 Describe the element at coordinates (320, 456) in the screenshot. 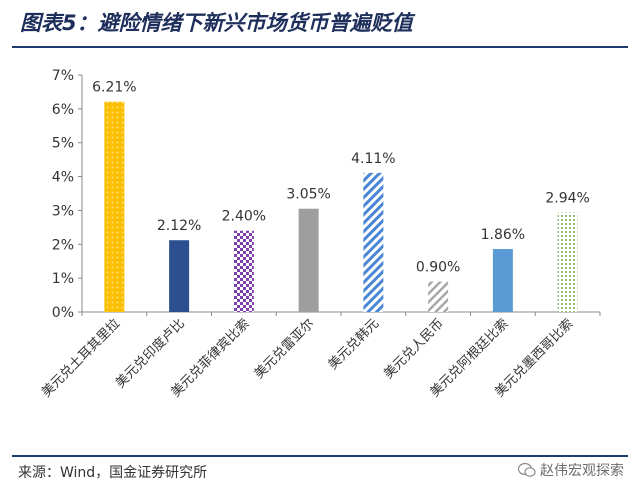

I see `bottom-divider` at that location.